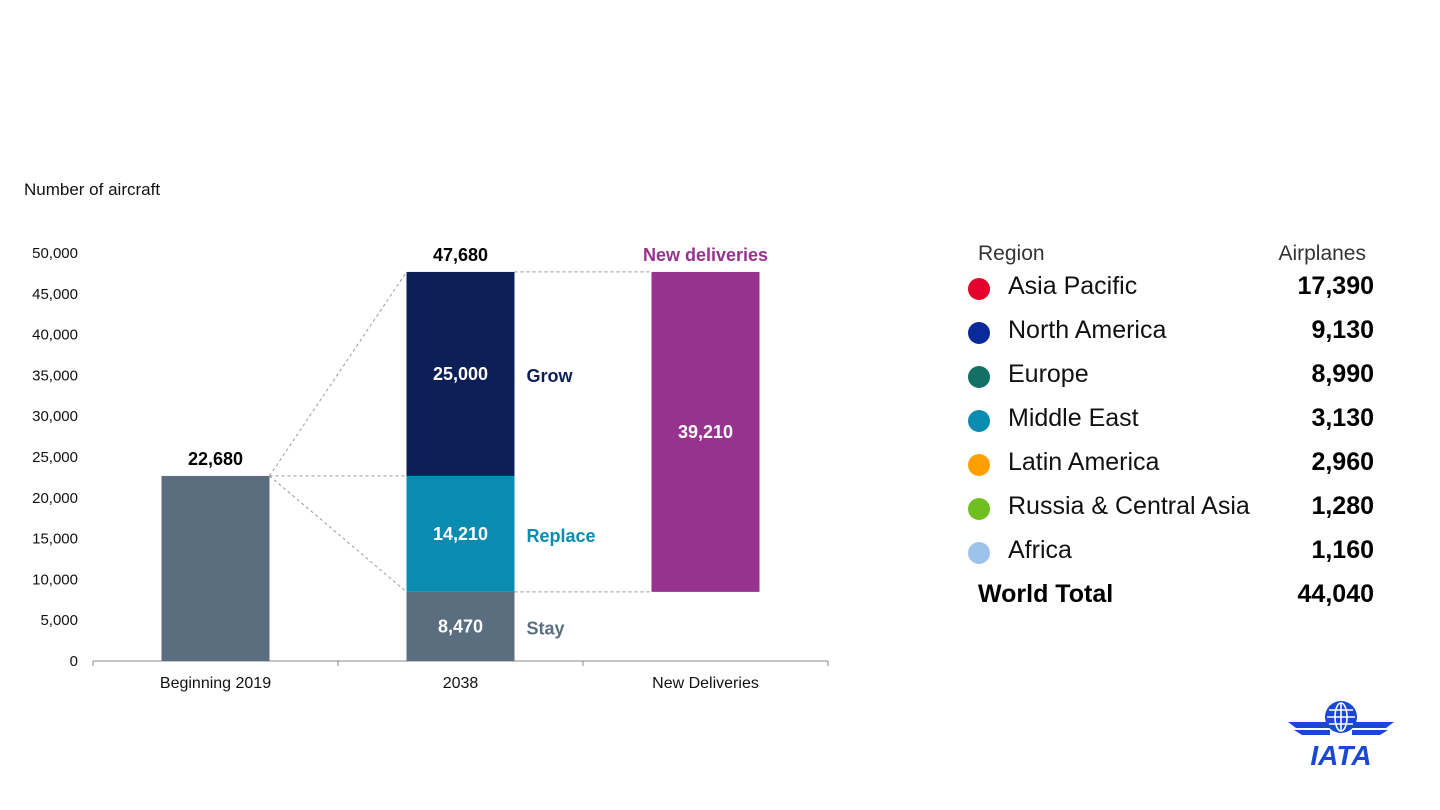 This screenshot has width=1440, height=810. I want to click on segment-value-label: 39,210, so click(705, 432).